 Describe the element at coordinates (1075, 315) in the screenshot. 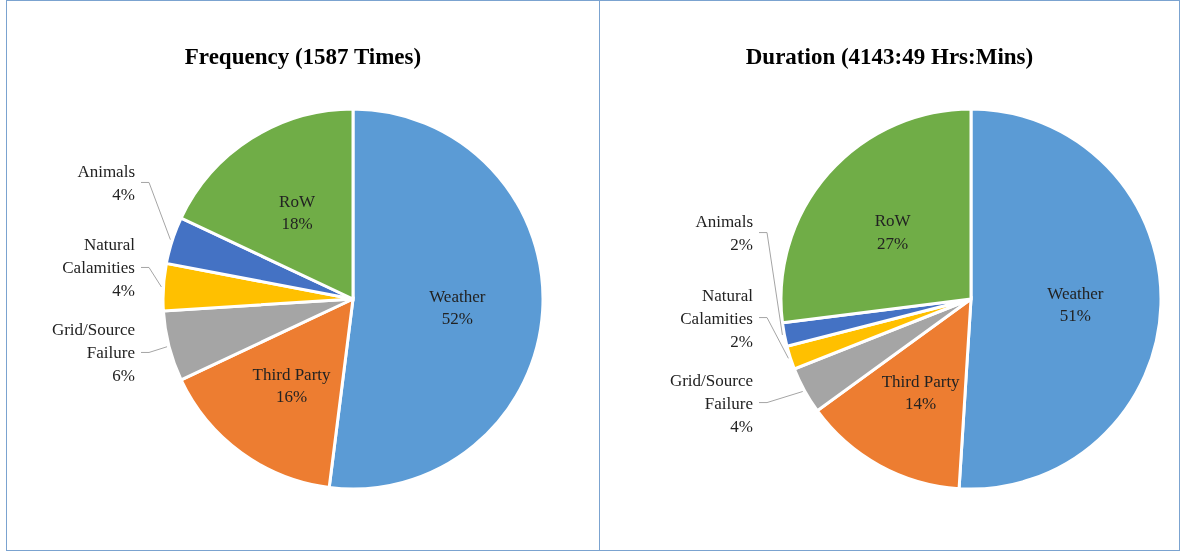

I see `data-label: 51%` at that location.